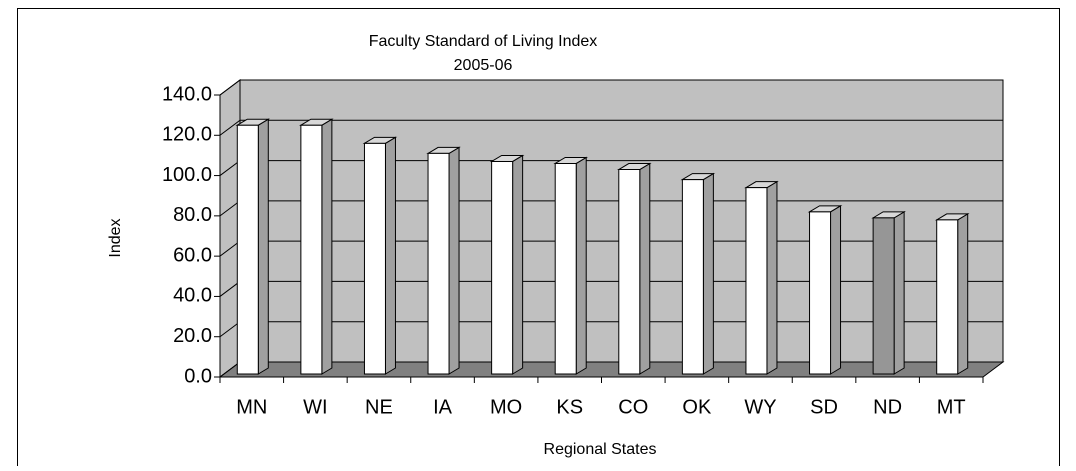 The height and width of the screenshot is (471, 1076). I want to click on x-tick-label: ND, so click(887, 407).